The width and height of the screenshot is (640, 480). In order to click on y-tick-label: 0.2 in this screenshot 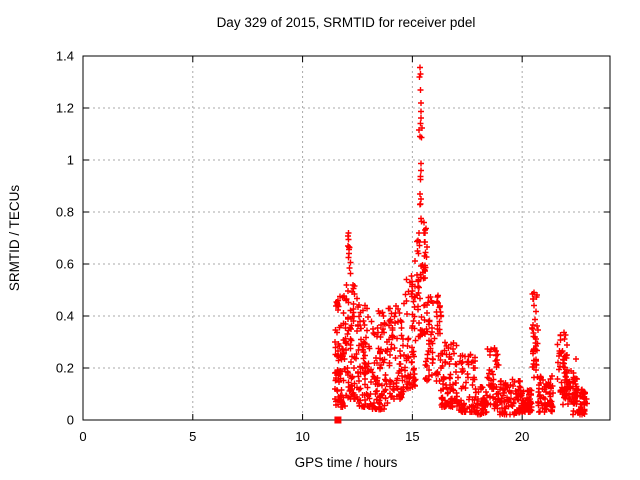, I will do `click(65, 368)`.